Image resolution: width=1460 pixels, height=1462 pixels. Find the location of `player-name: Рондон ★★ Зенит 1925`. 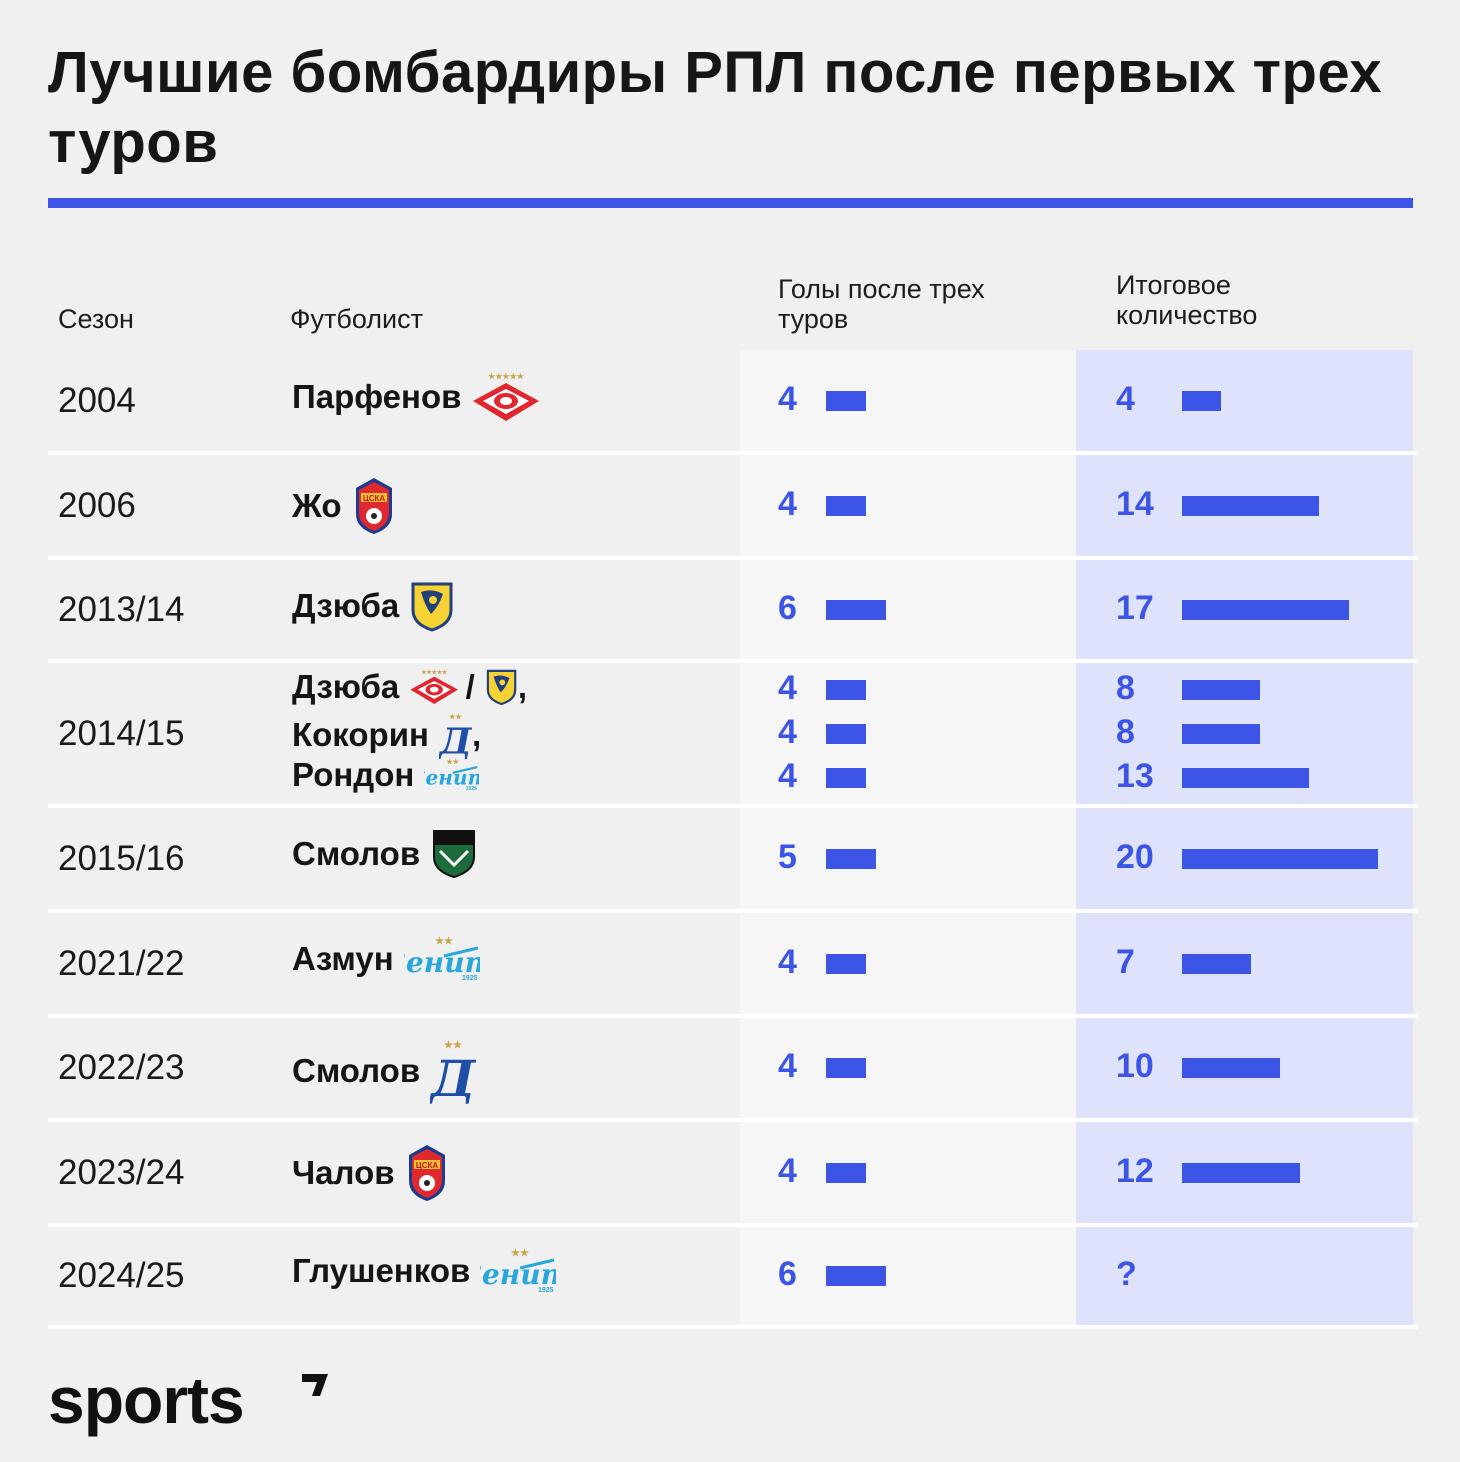

player-name: Рондон ★★ Зенит 1925 is located at coordinates (385, 775).